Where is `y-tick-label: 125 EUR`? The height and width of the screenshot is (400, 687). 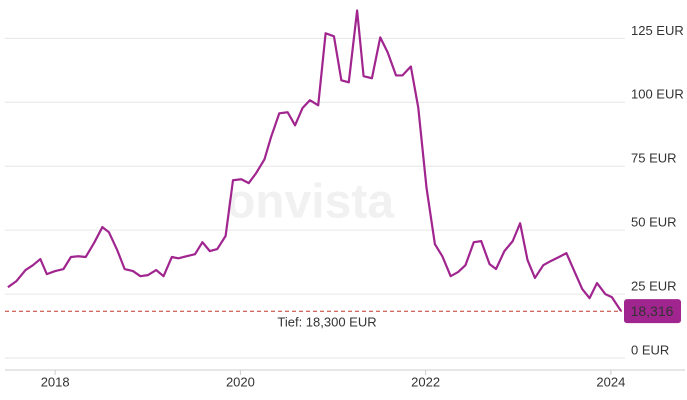 y-tick-label: 125 EUR is located at coordinates (657, 30).